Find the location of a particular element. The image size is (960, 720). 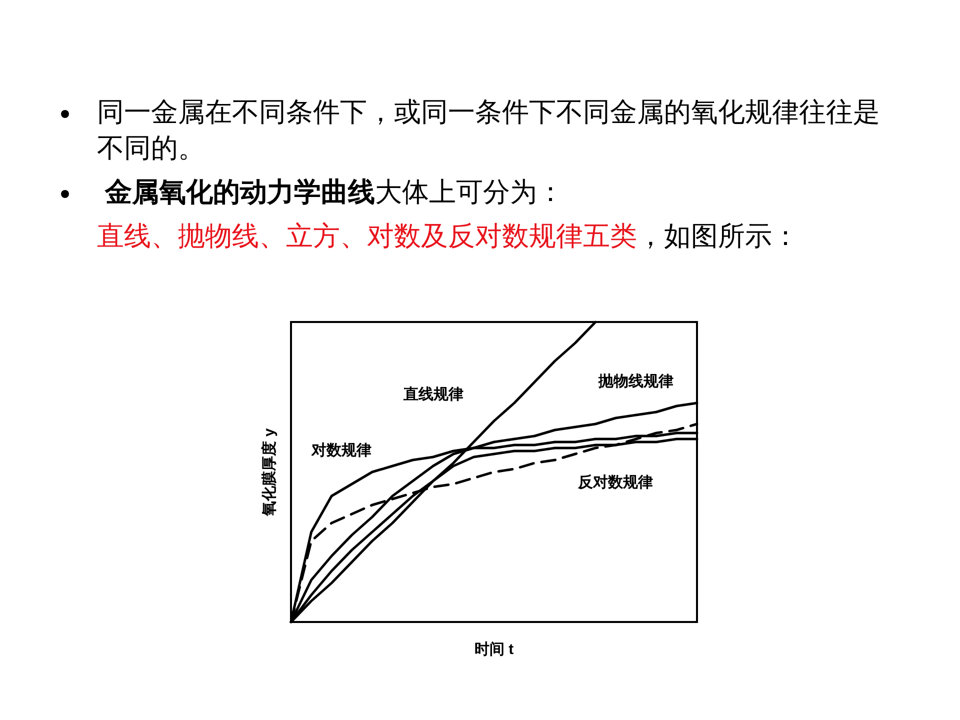

text: 金属氧化的动力学曲线 is located at coordinates (240, 192).